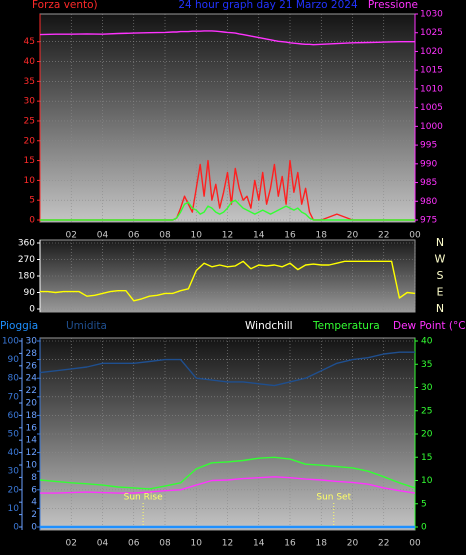  Describe the element at coordinates (19, 326) in the screenshot. I see `legend-label: Pioggia` at that location.